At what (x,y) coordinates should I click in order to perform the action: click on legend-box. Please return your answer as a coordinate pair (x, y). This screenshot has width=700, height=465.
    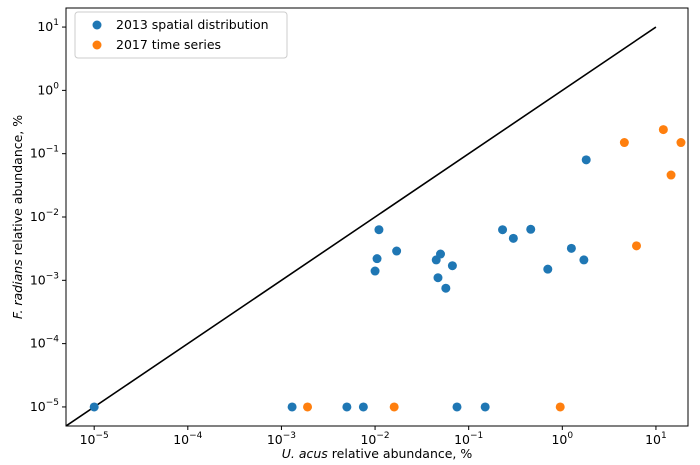
    Looking at the image, I should click on (181, 35).